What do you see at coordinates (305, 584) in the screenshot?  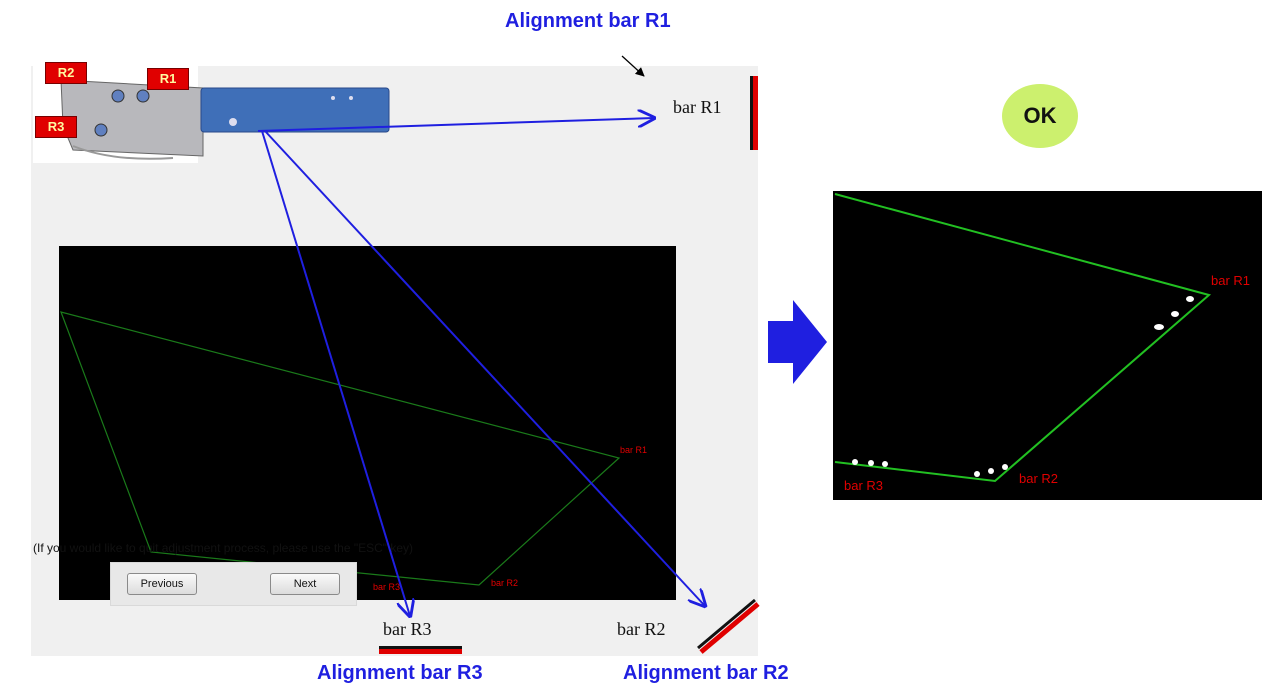 I see `next-button: Next` at bounding box center [305, 584].